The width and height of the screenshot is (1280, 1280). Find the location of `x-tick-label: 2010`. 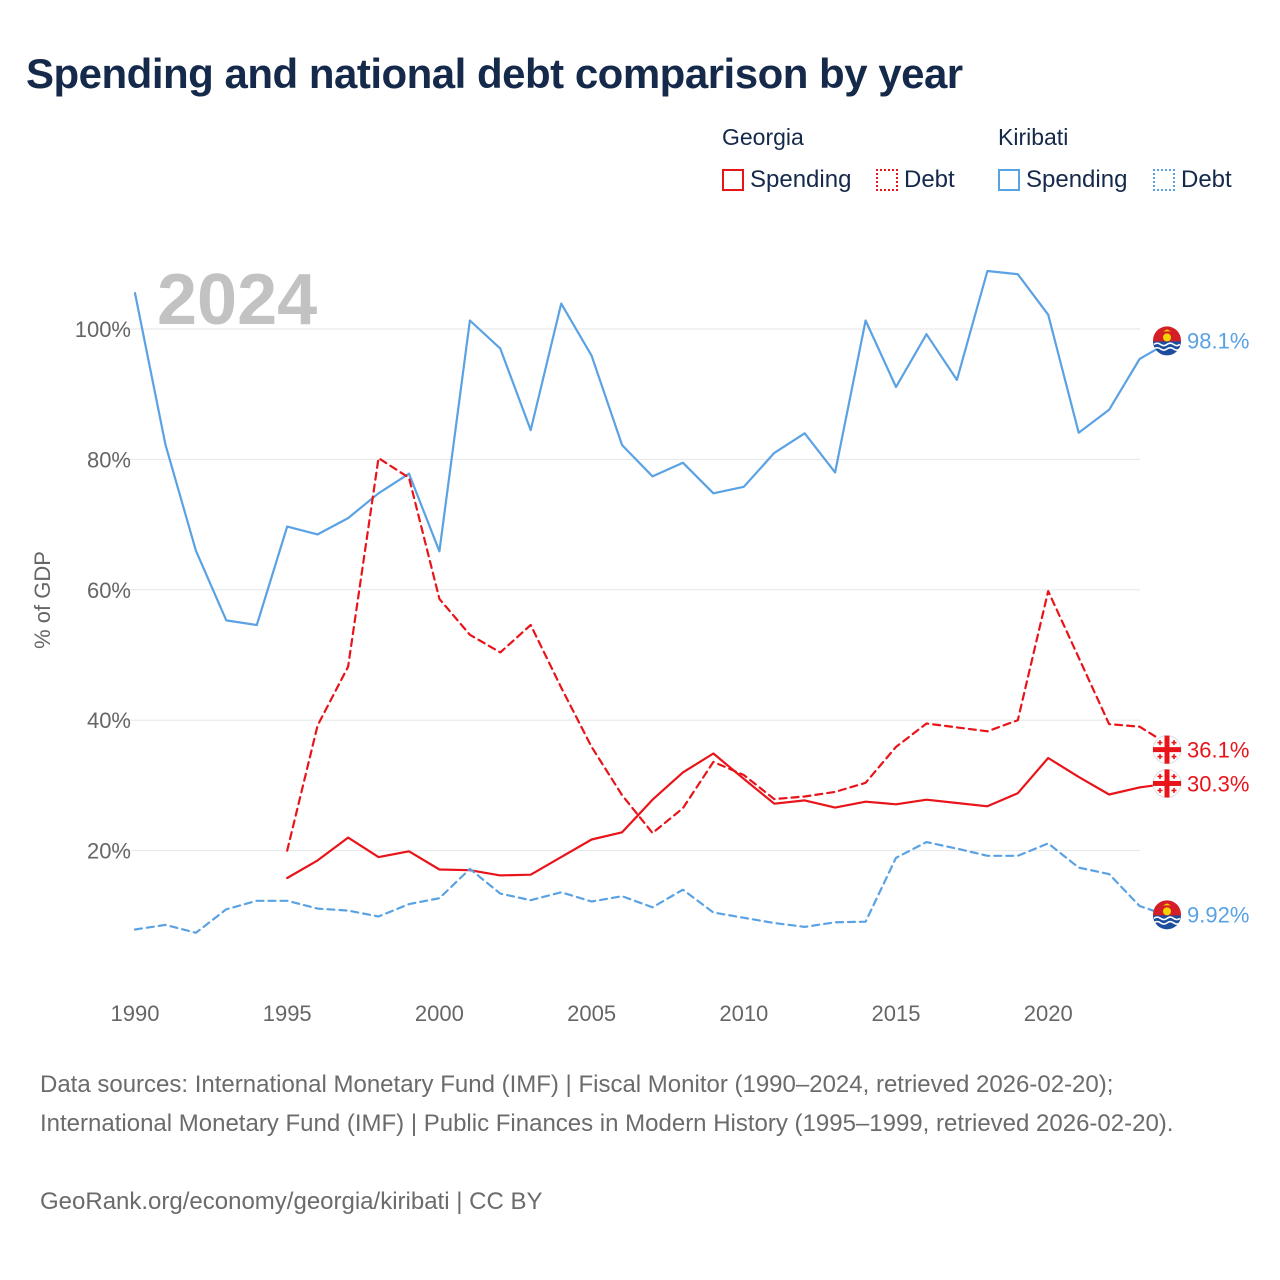

x-tick-label: 2010 is located at coordinates (743, 1013).